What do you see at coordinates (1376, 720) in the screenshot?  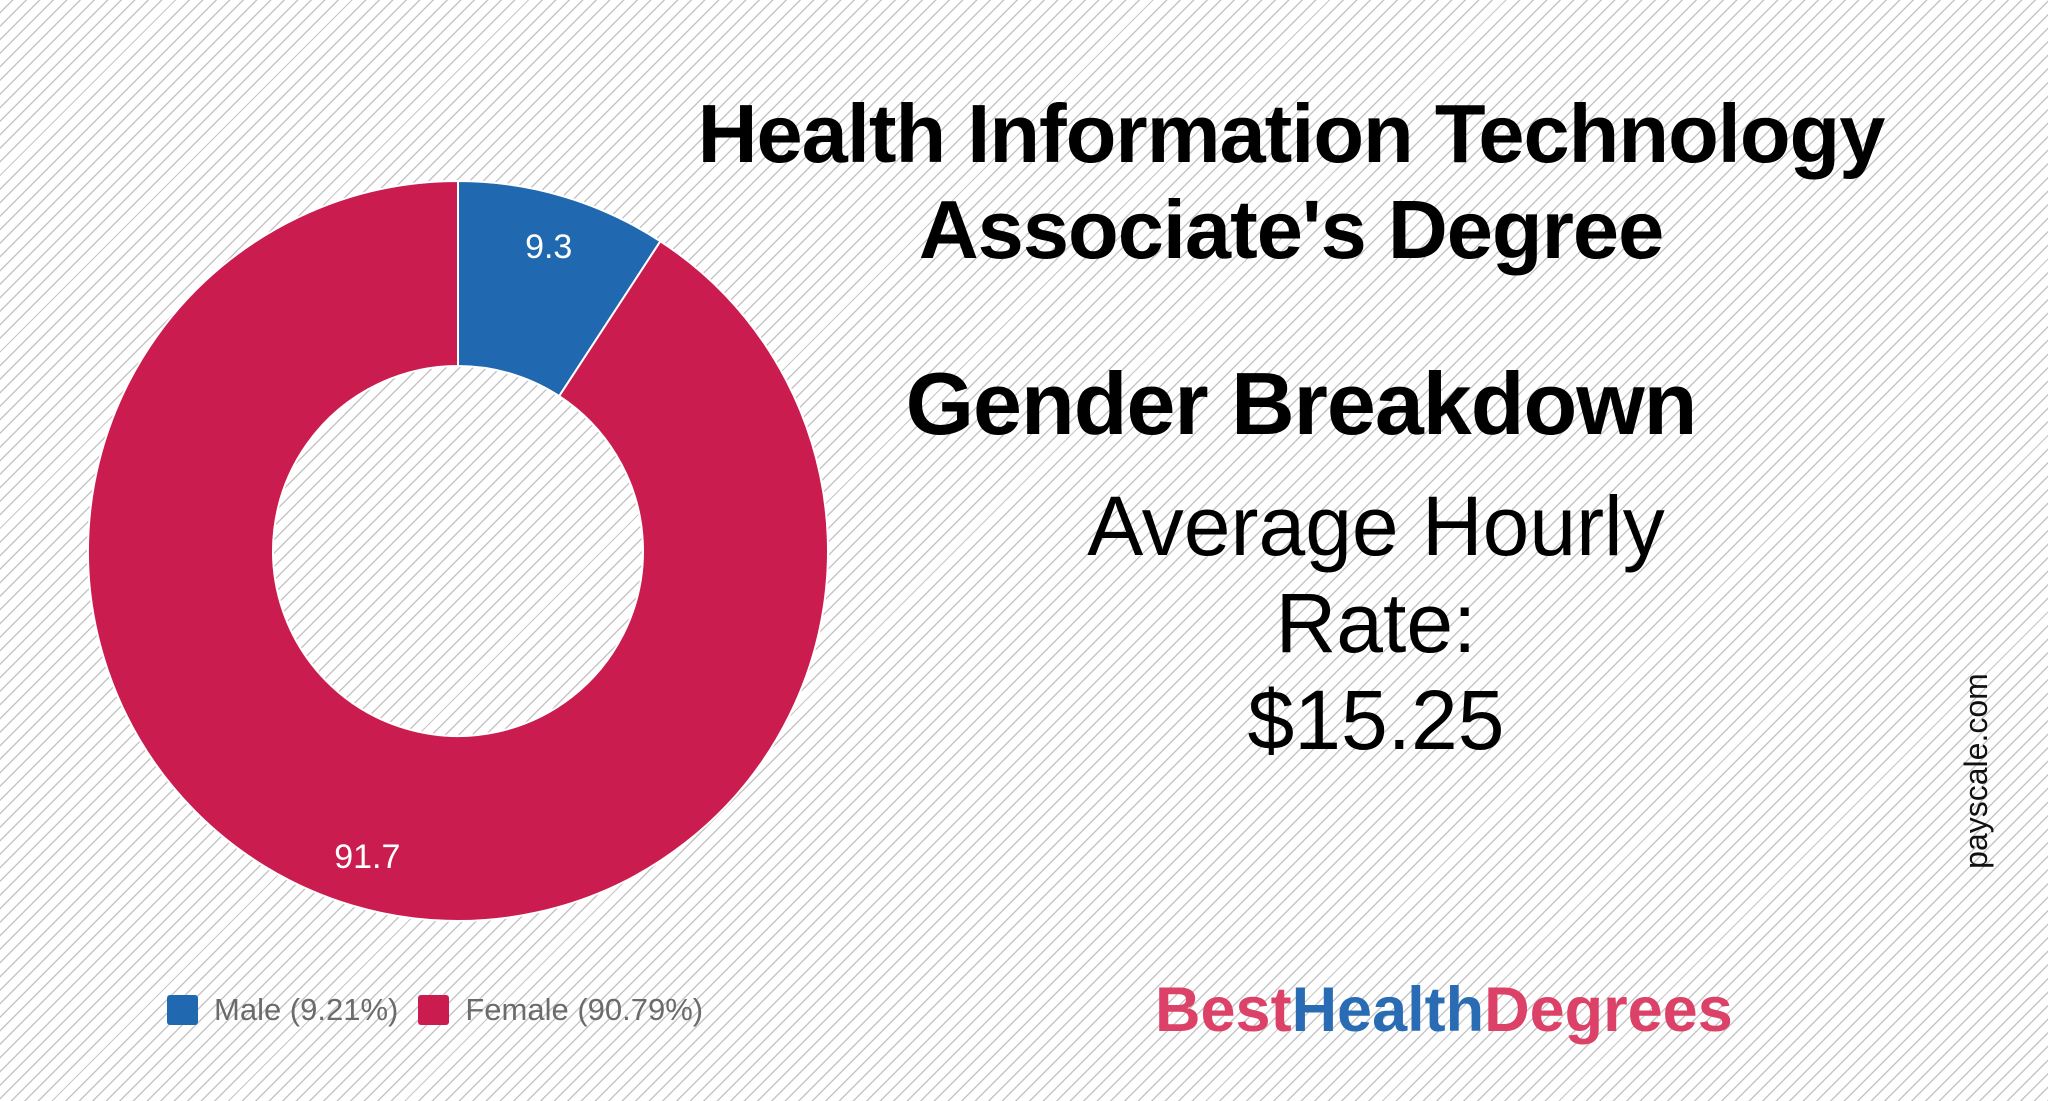 I see `rate-value: $15.25` at bounding box center [1376, 720].